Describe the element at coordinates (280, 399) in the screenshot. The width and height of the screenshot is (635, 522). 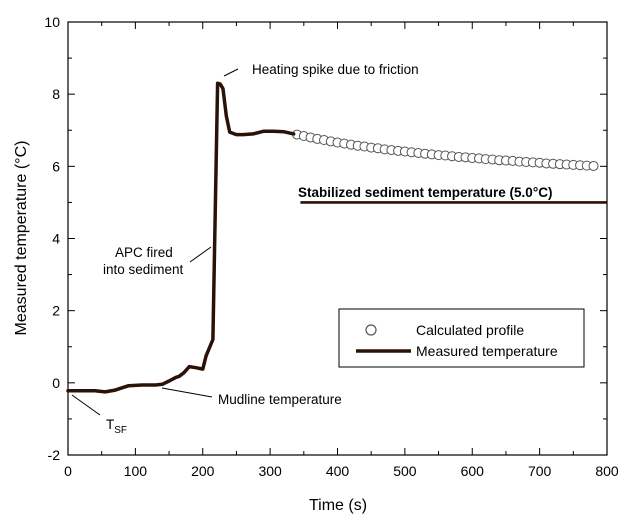
I see `mudline-annotation: Mudline temperature` at that location.